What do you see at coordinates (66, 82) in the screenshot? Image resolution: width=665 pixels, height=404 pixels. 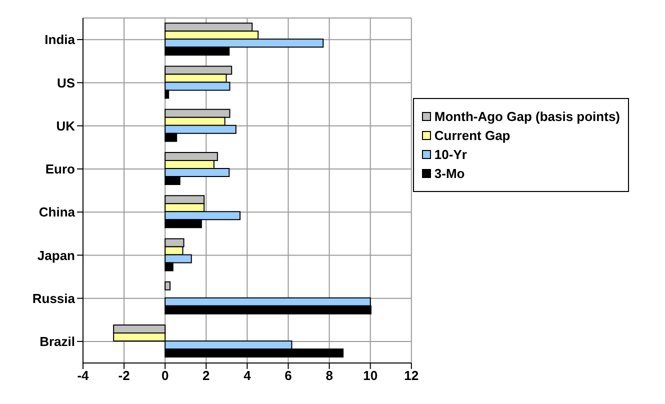 I see `y-tick-label: US` at bounding box center [66, 82].